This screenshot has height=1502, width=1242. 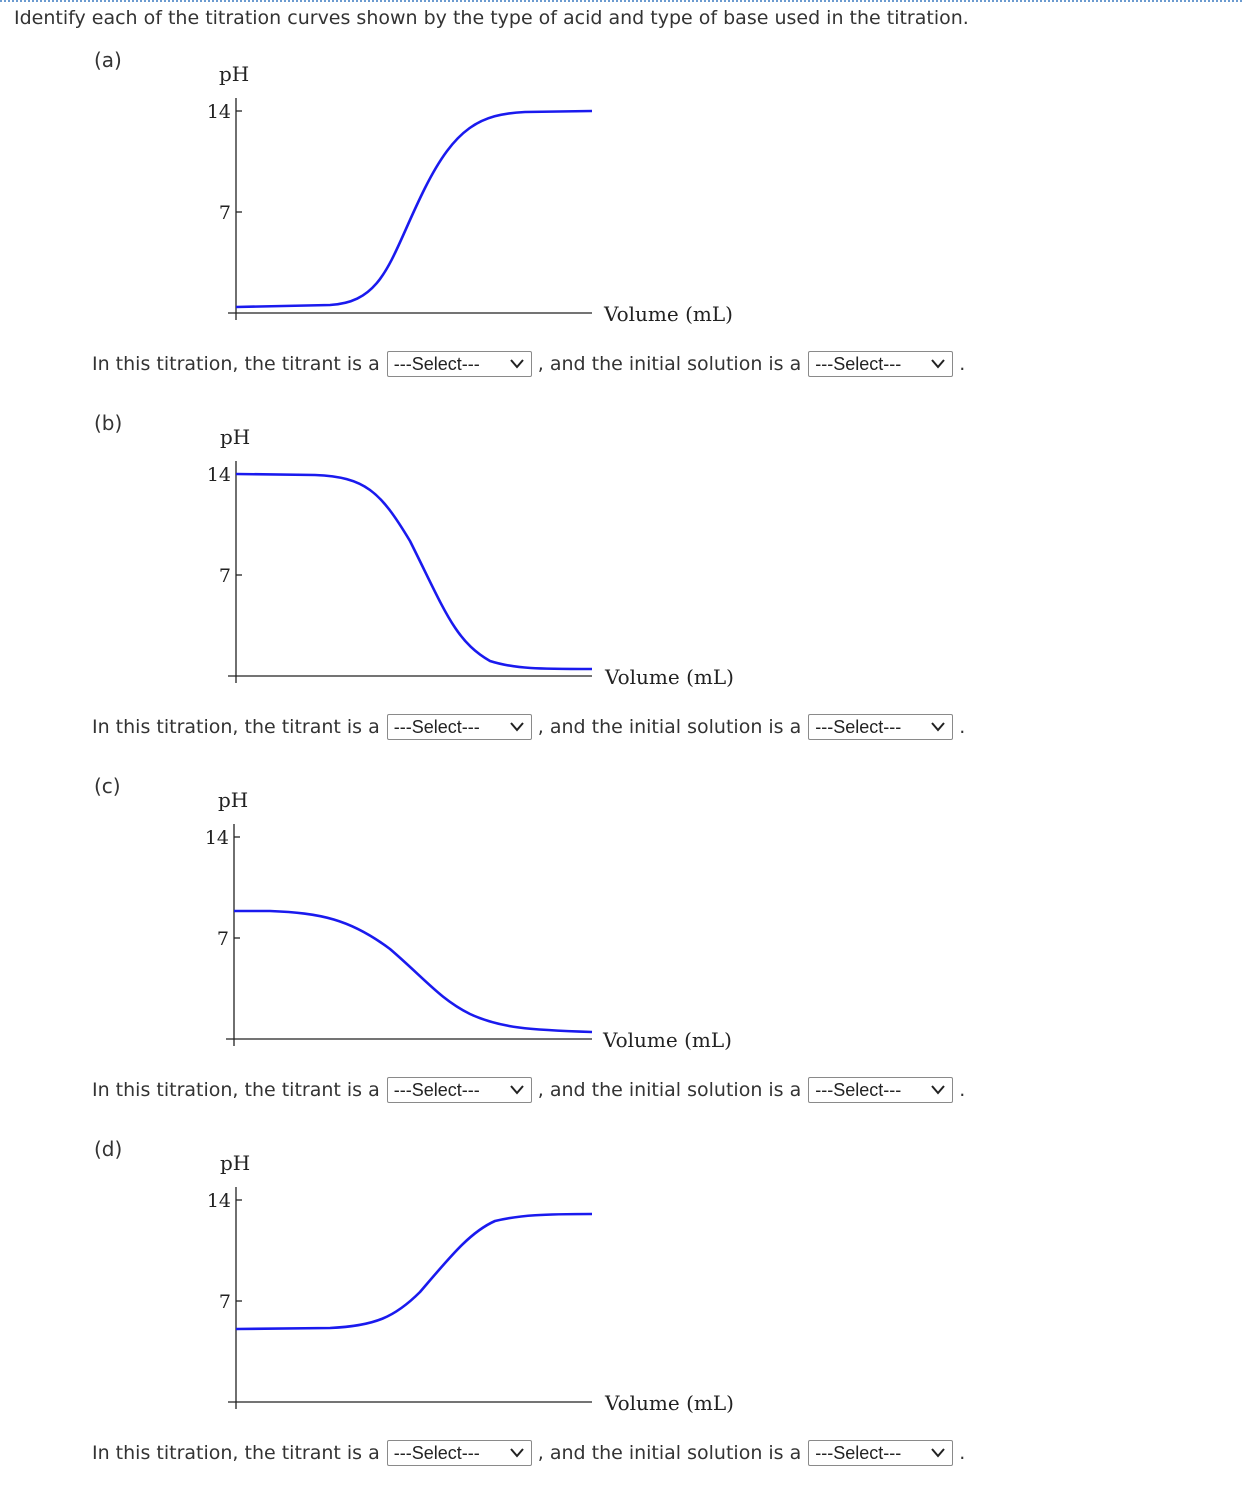 I want to click on part-label: (b), so click(x=108, y=423).